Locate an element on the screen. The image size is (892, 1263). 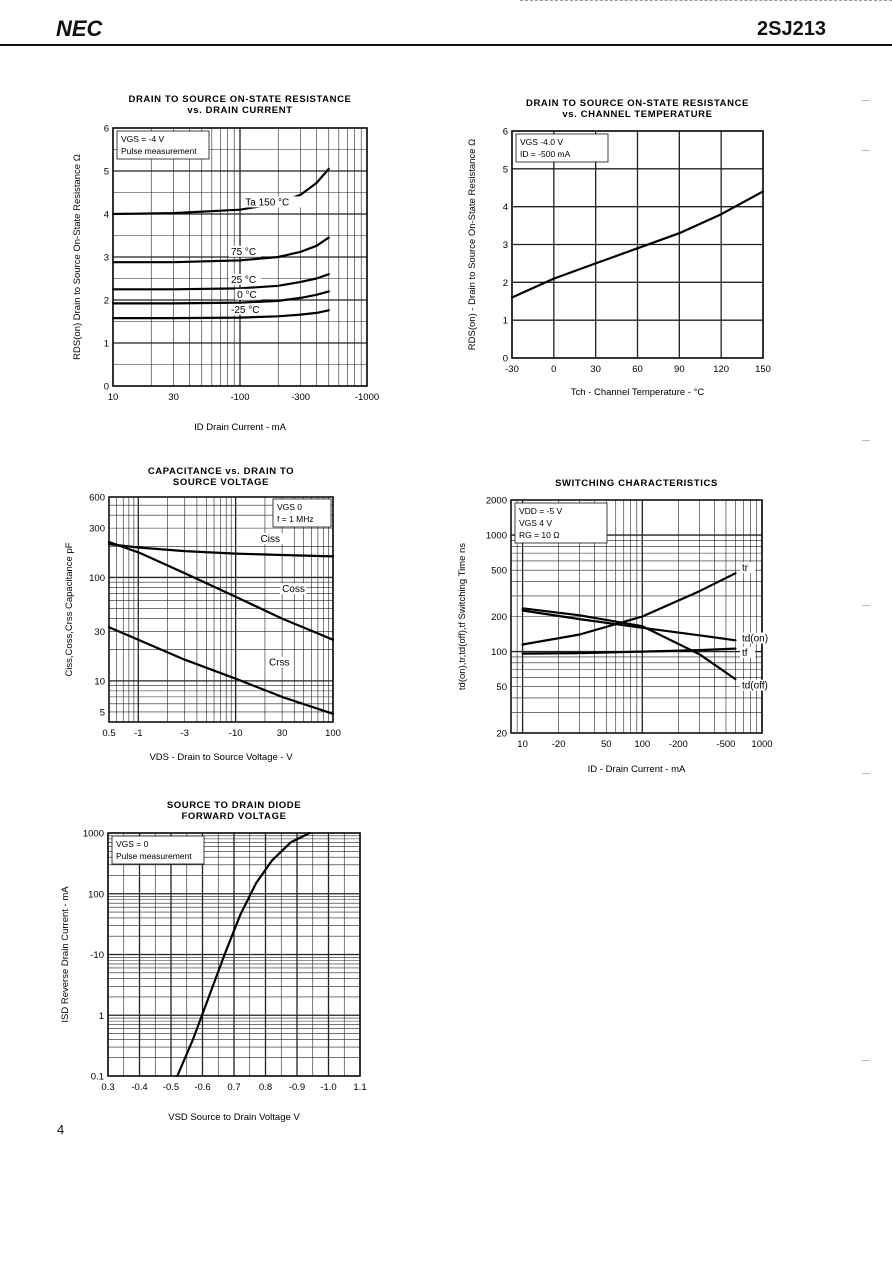
nec-logo: NEC is located at coordinates (79, 28).